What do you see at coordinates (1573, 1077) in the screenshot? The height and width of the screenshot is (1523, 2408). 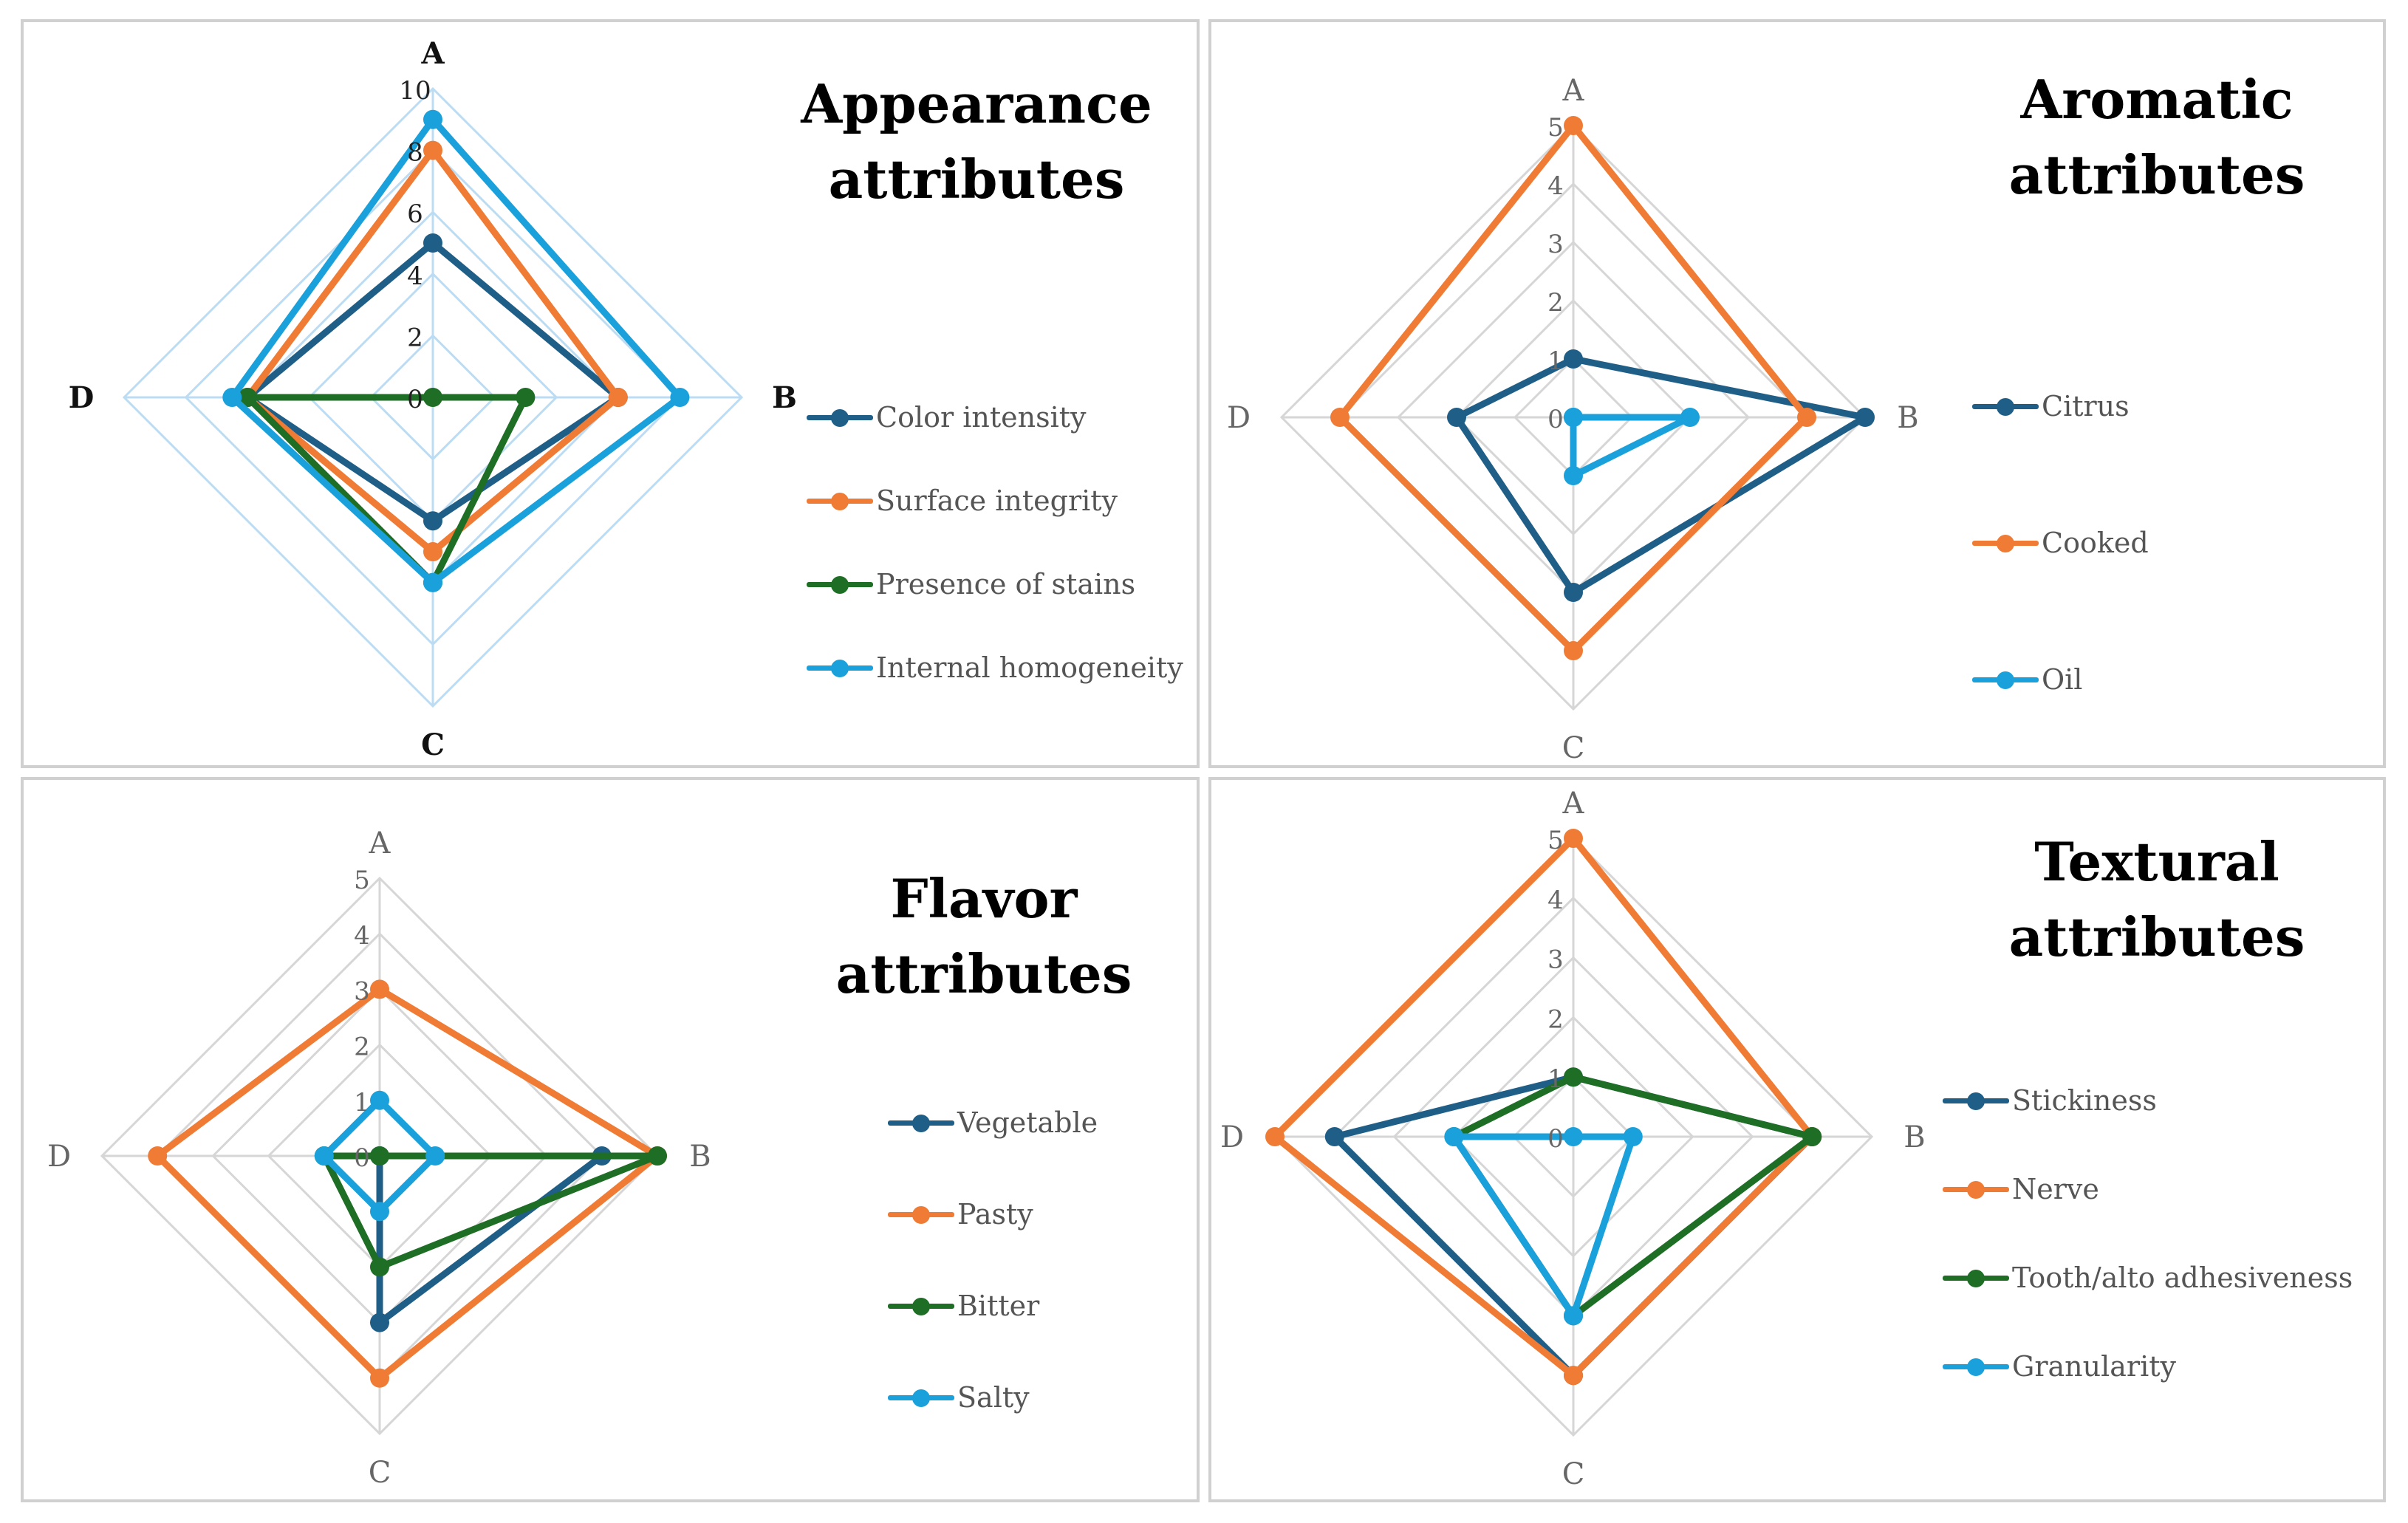 I see `textural-series-tooth-alto-adhesiveness-point-a` at bounding box center [1573, 1077].